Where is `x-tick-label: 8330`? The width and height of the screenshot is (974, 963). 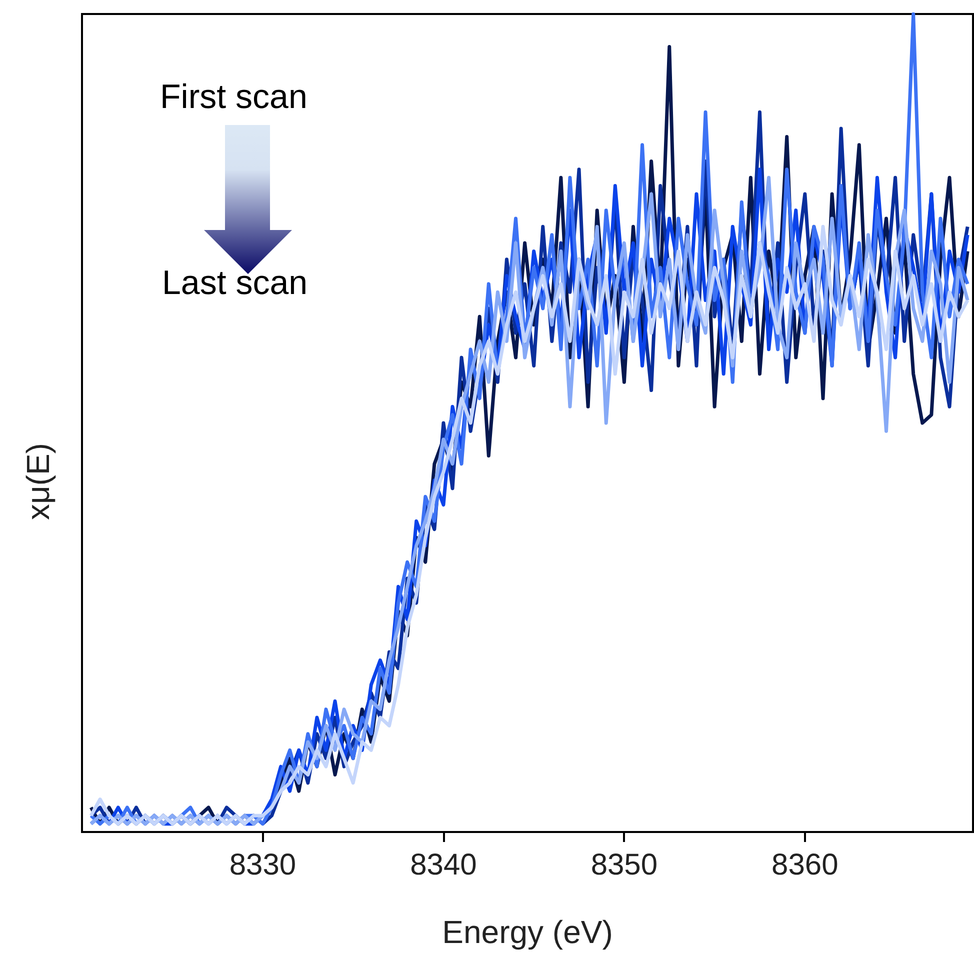 x-tick-label: 8330 is located at coordinates (262, 865).